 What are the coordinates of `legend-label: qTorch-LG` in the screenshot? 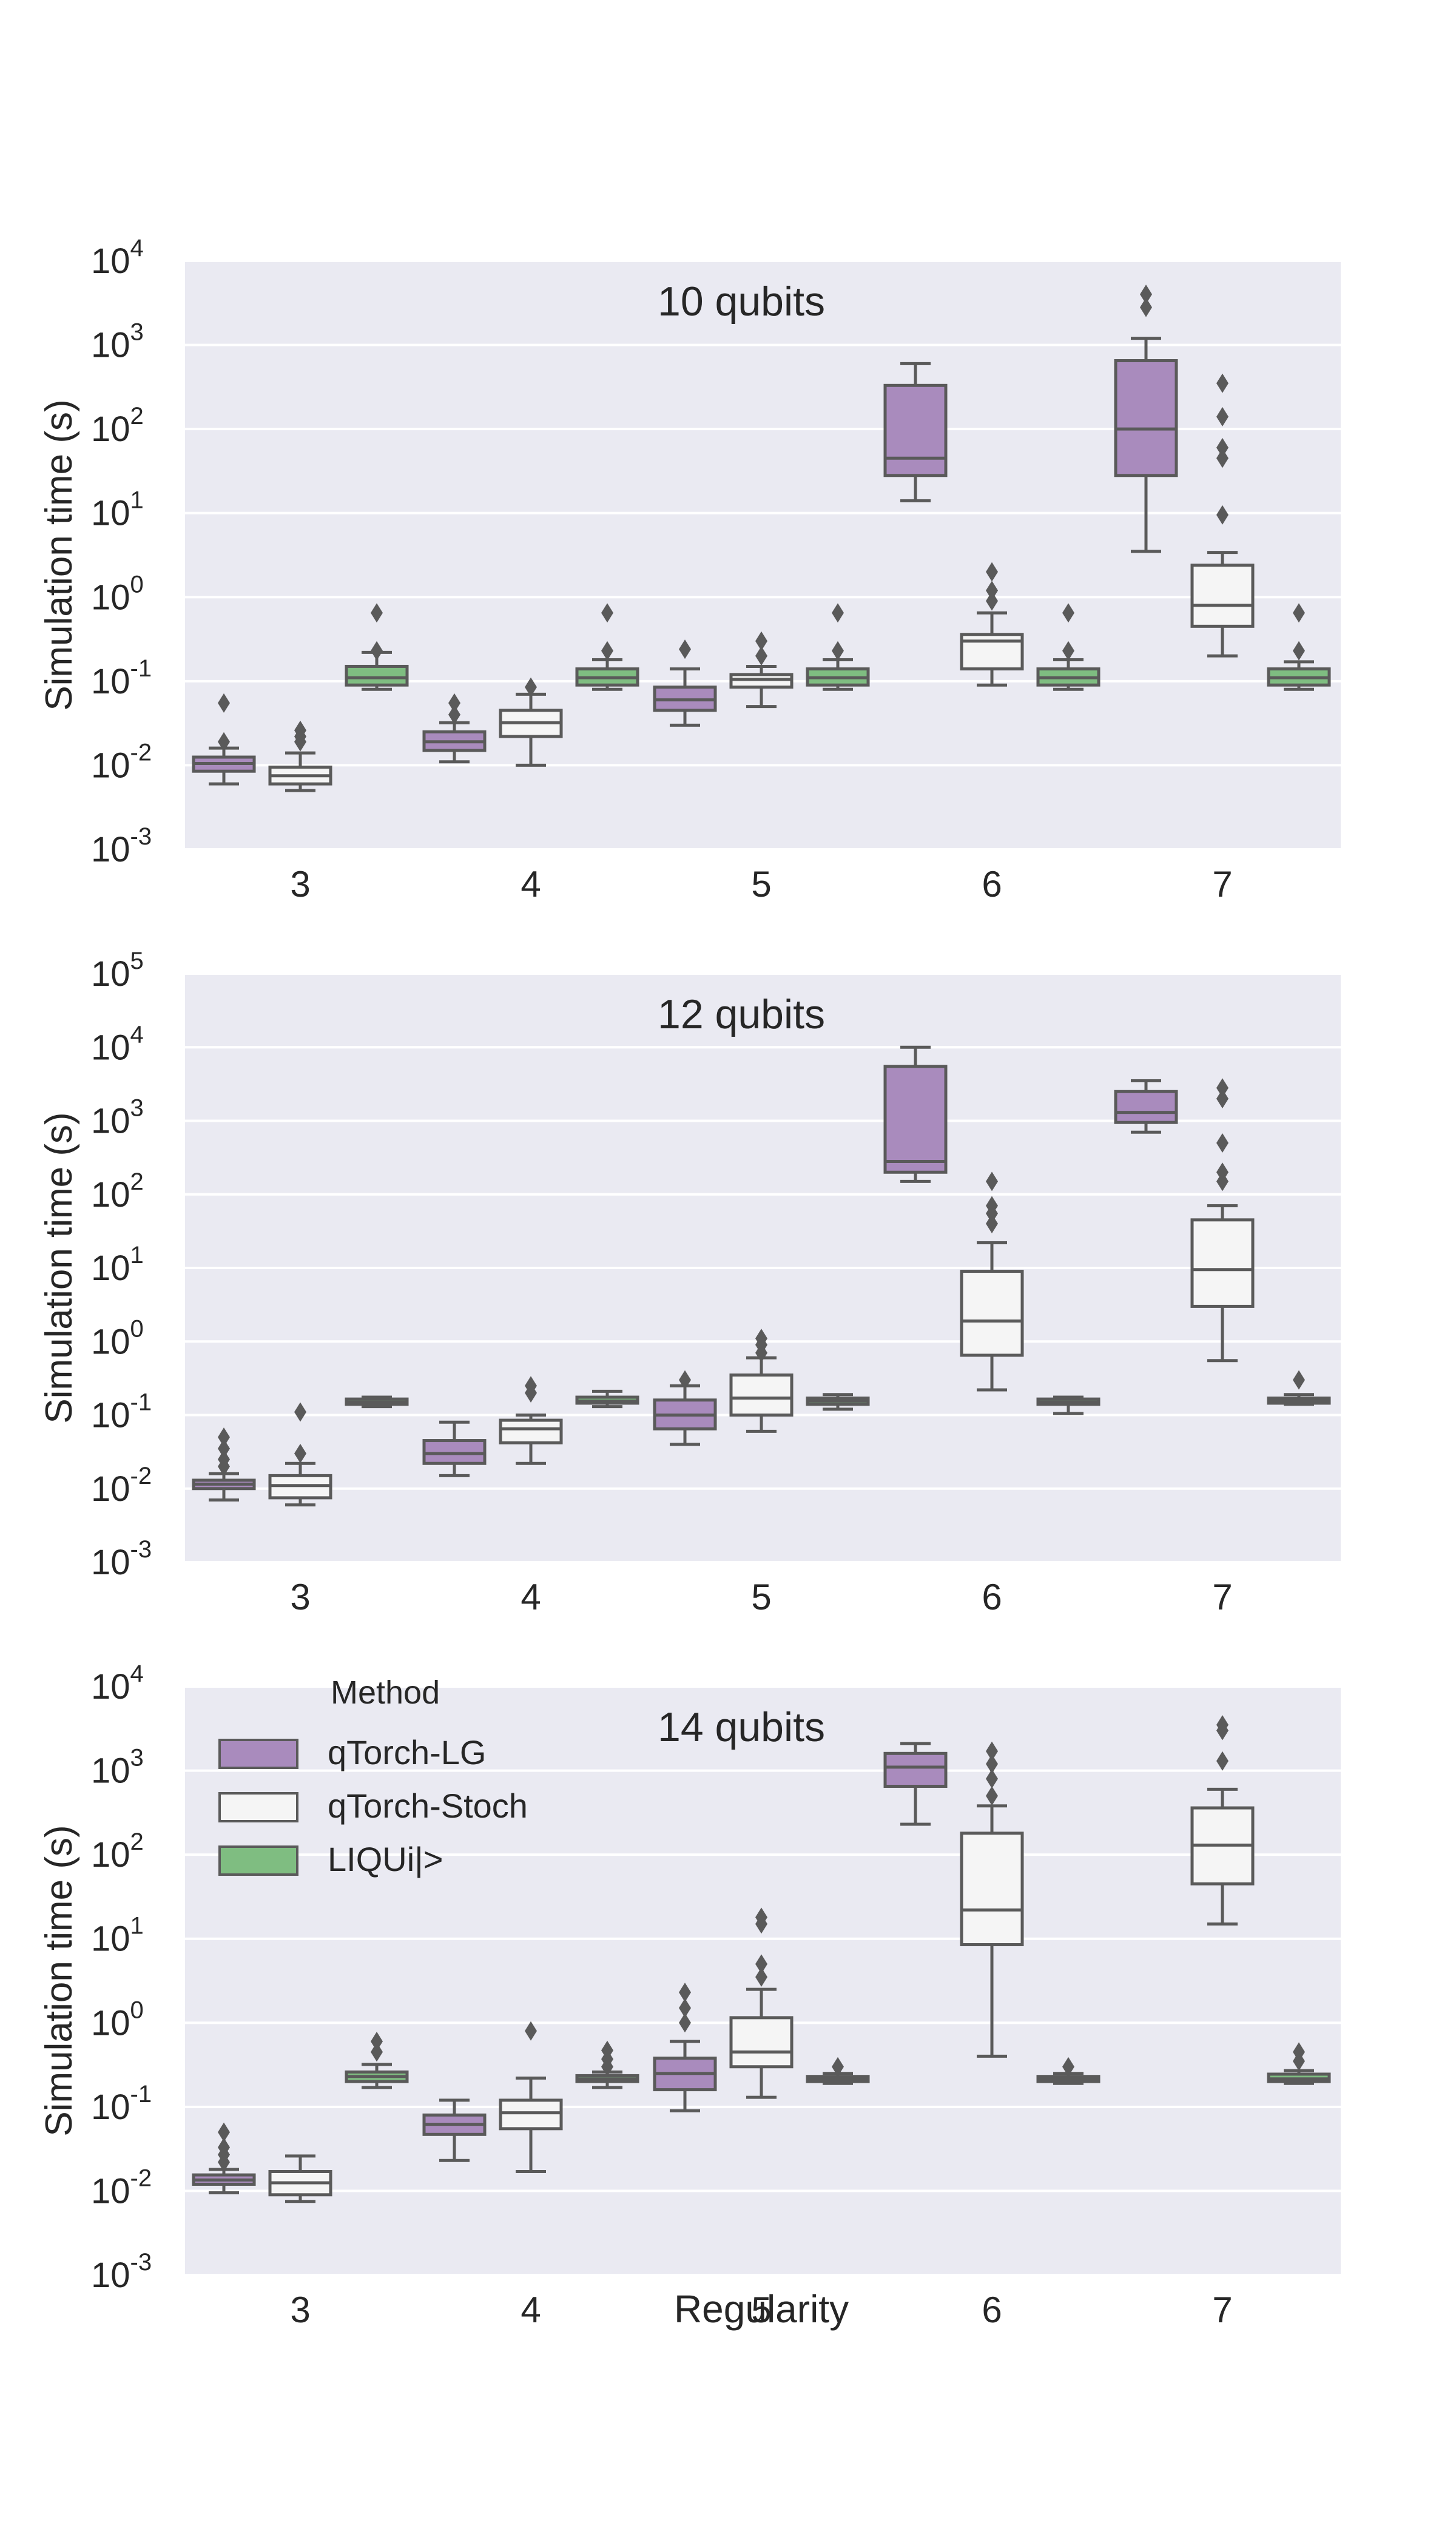 It's located at (407, 1752).